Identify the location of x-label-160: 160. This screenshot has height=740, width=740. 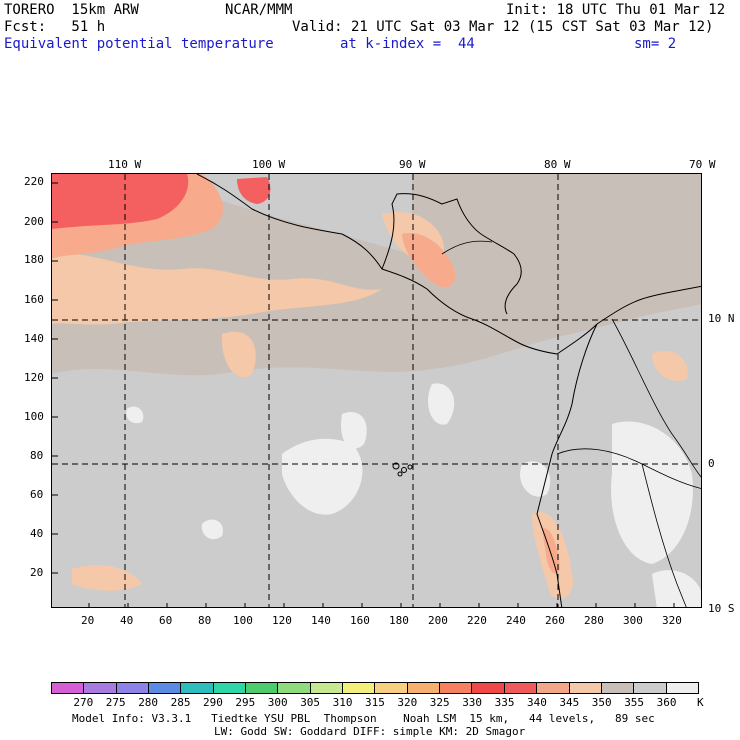
(360, 620).